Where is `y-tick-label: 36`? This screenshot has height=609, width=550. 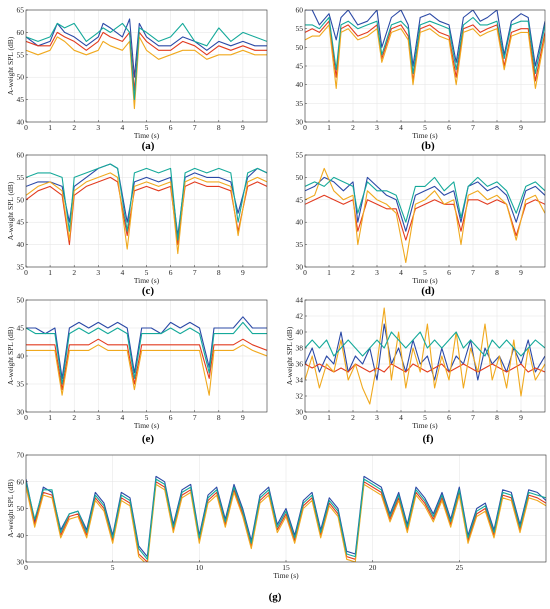 y-tick-label: 36 is located at coordinates (300, 364).